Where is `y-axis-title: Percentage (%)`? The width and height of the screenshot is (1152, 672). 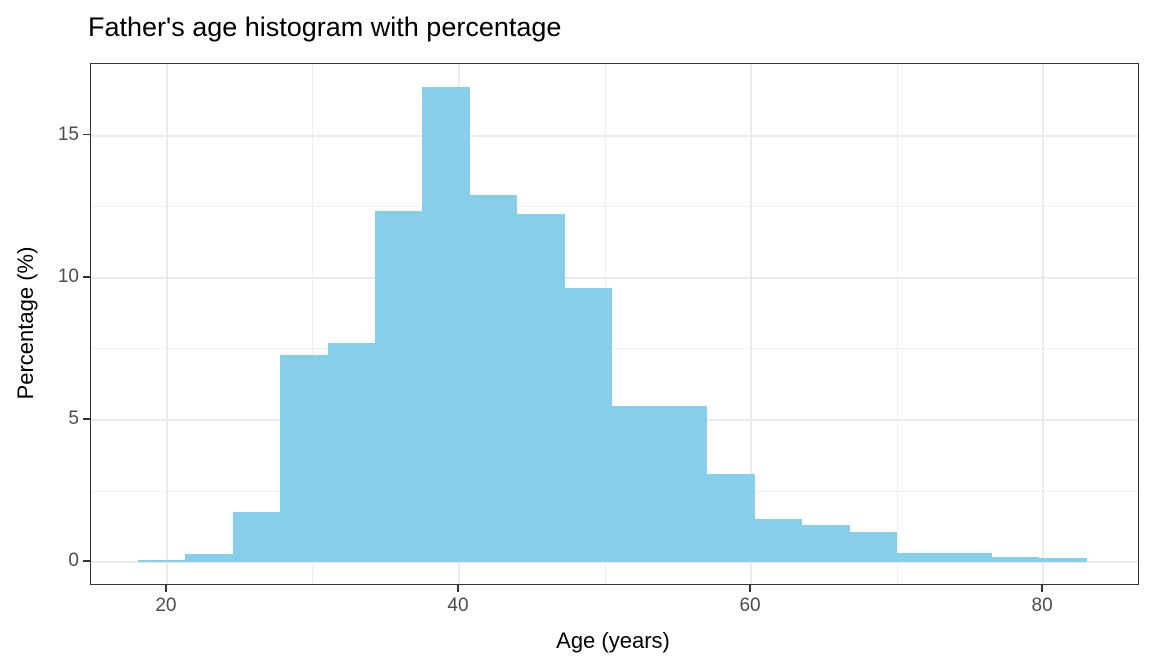
y-axis-title: Percentage (%) is located at coordinates (25, 323).